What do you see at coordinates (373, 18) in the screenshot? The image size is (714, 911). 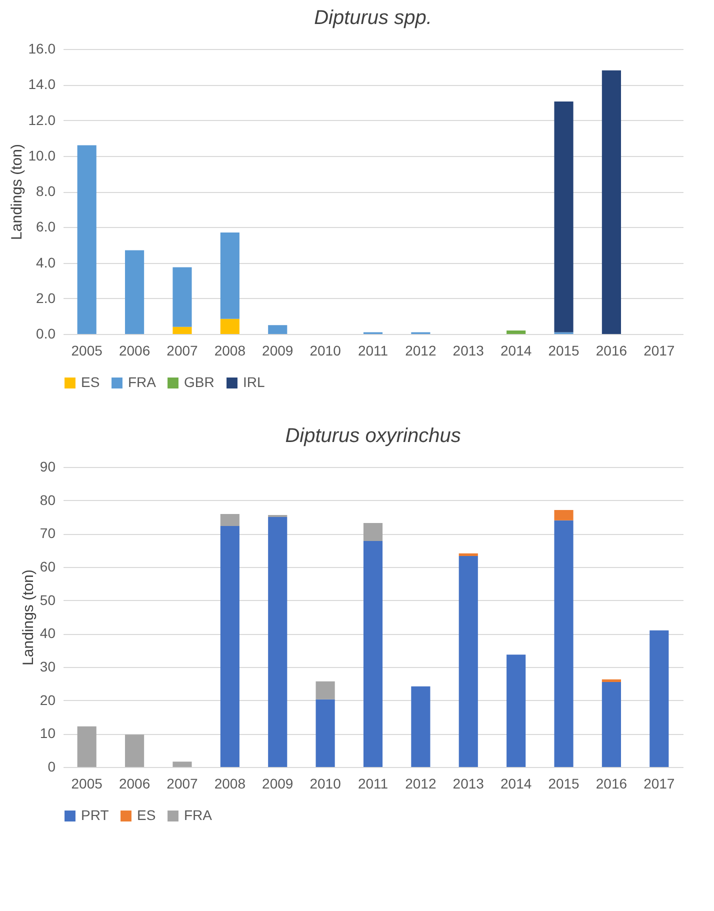 I see `chart-title: Dipturus spp.` at bounding box center [373, 18].